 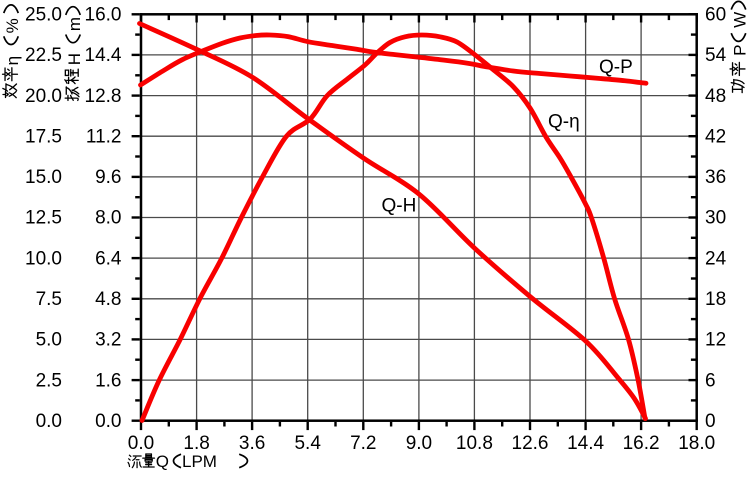 What do you see at coordinates (474, 443) in the screenshot?
I see `svg-text: 10.8` at bounding box center [474, 443].